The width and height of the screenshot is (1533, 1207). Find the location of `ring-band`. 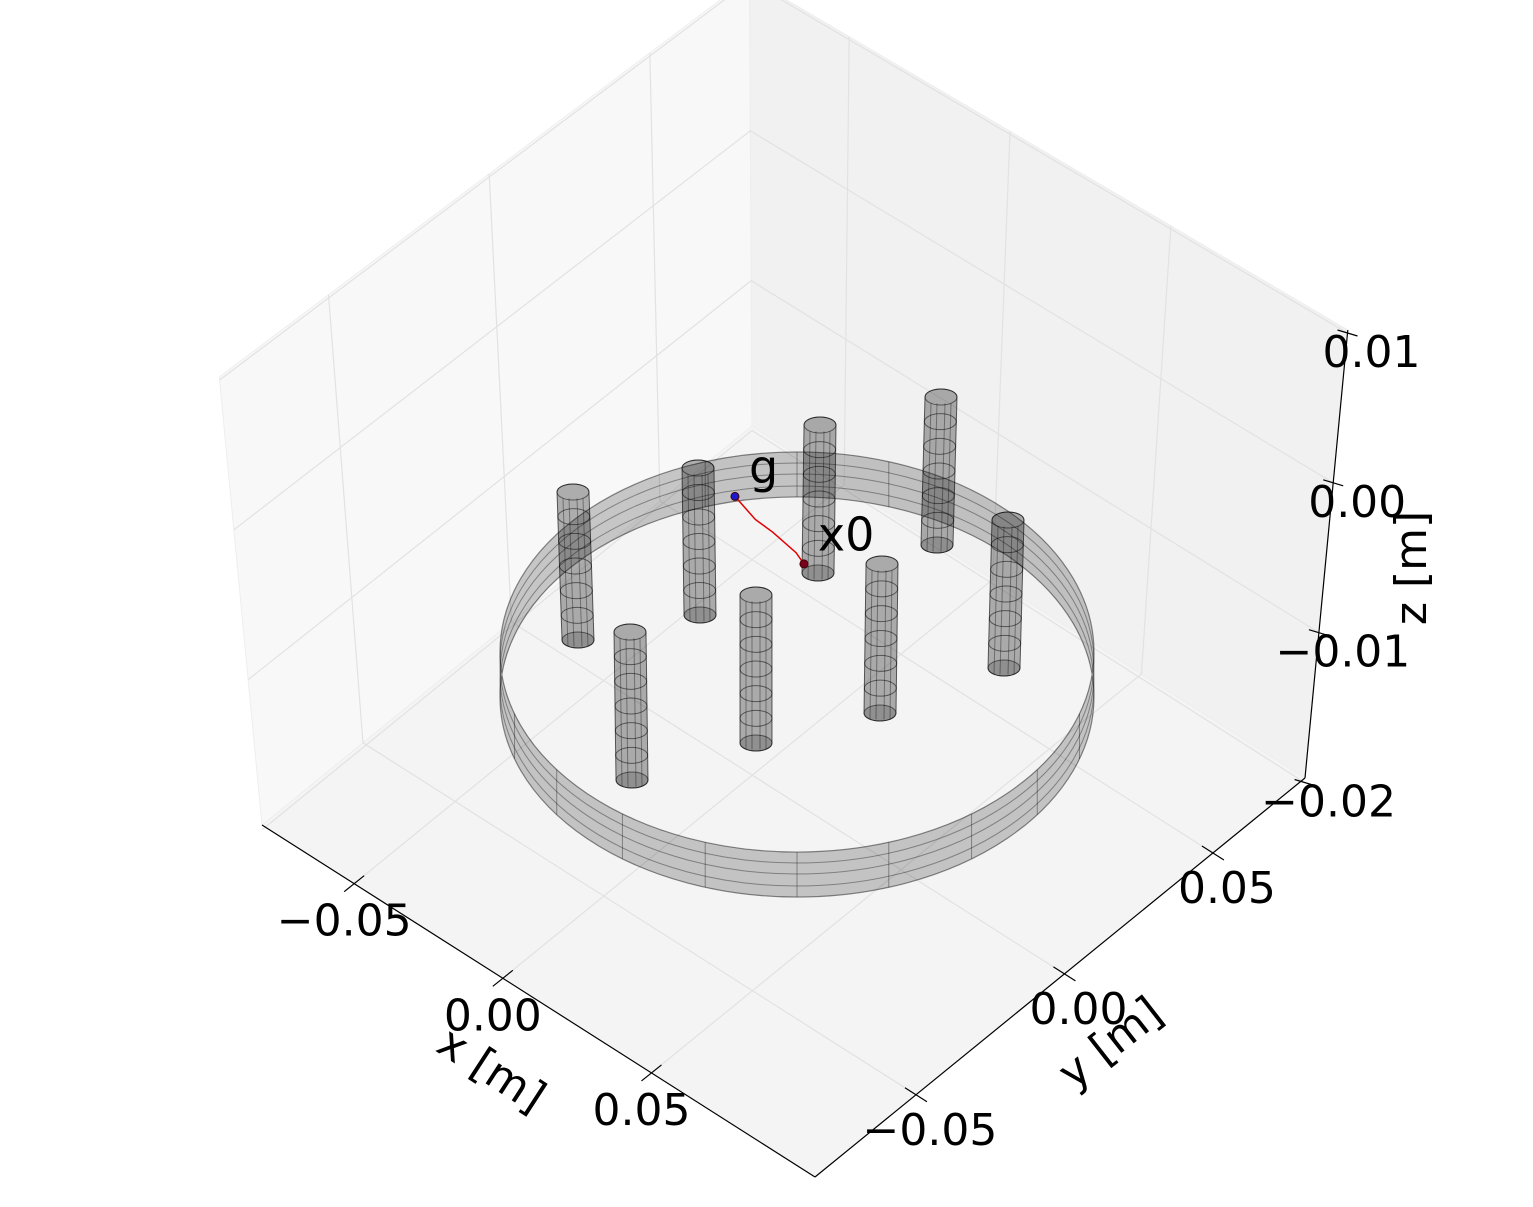

ring-band is located at coordinates (797, 674).